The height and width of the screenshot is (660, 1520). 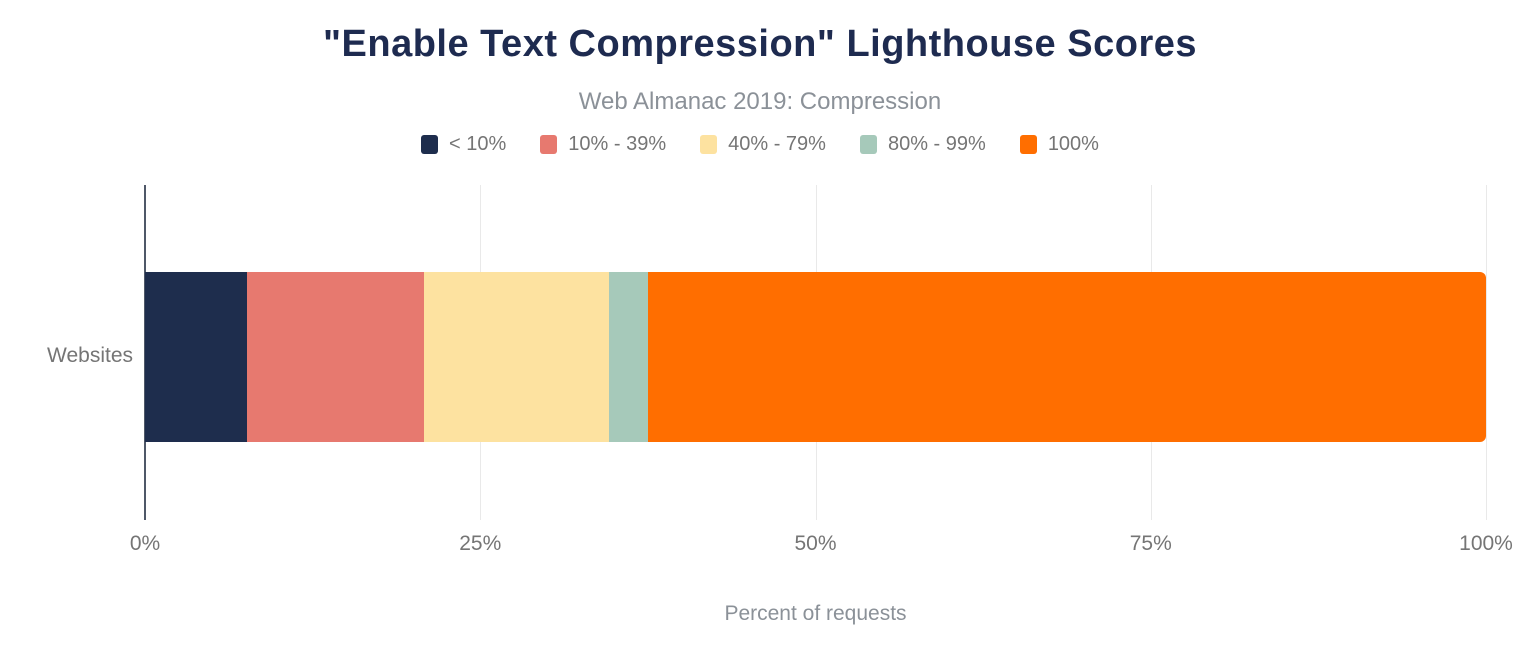 What do you see at coordinates (1486, 543) in the screenshot?
I see `x-tick-label-100%: 100%` at bounding box center [1486, 543].